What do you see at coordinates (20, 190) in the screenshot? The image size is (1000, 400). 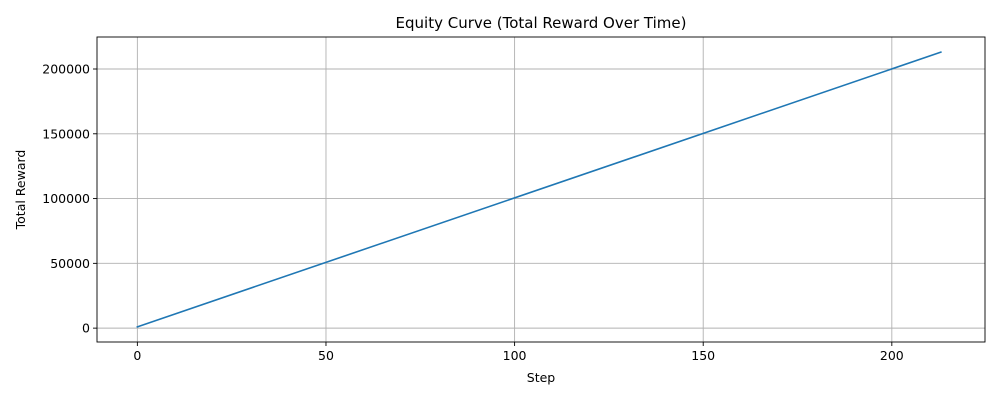 I see `y-axis-label: Total Reward` at bounding box center [20, 190].